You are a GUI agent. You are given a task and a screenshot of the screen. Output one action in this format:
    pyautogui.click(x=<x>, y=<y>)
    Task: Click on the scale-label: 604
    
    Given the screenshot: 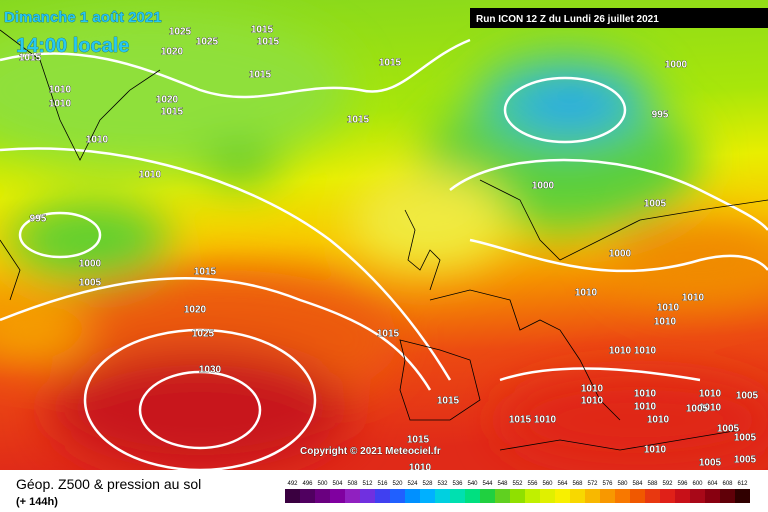 What is the action you would take?
    pyautogui.click(x=712, y=484)
    